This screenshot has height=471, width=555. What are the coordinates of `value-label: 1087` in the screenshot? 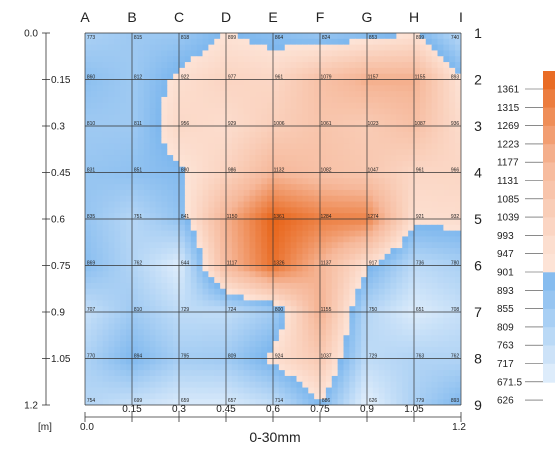 It's located at (419, 124).